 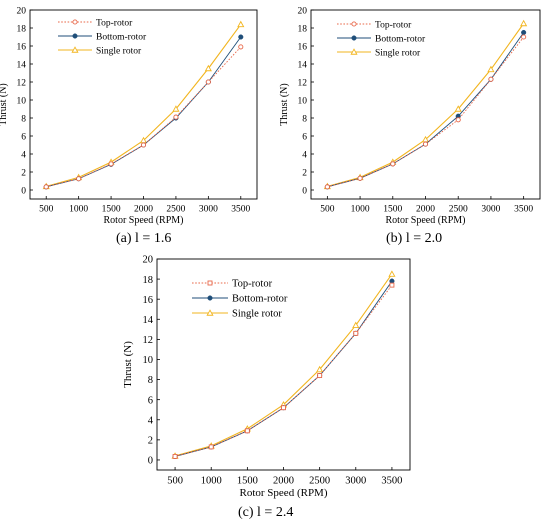 I want to click on y-tick-label: 20, so click(x=148, y=260).